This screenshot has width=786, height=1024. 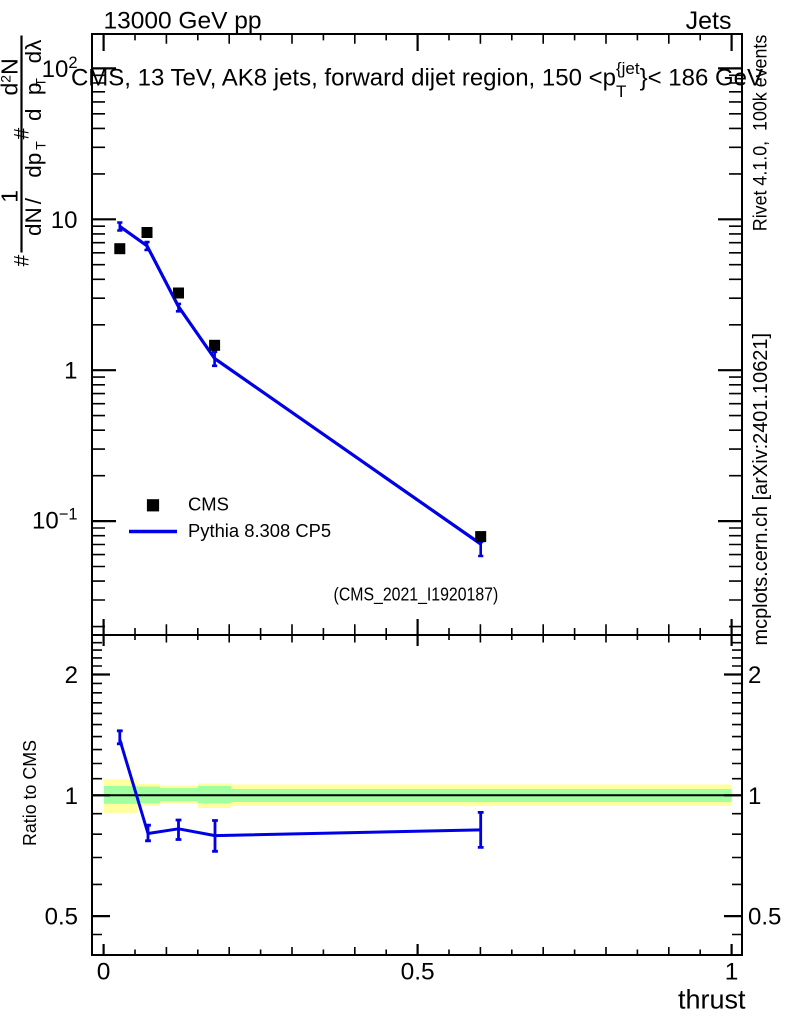 What do you see at coordinates (761, 133) in the screenshot?
I see `svg-text: Rivet 4.1.0, 100k events` at bounding box center [761, 133].